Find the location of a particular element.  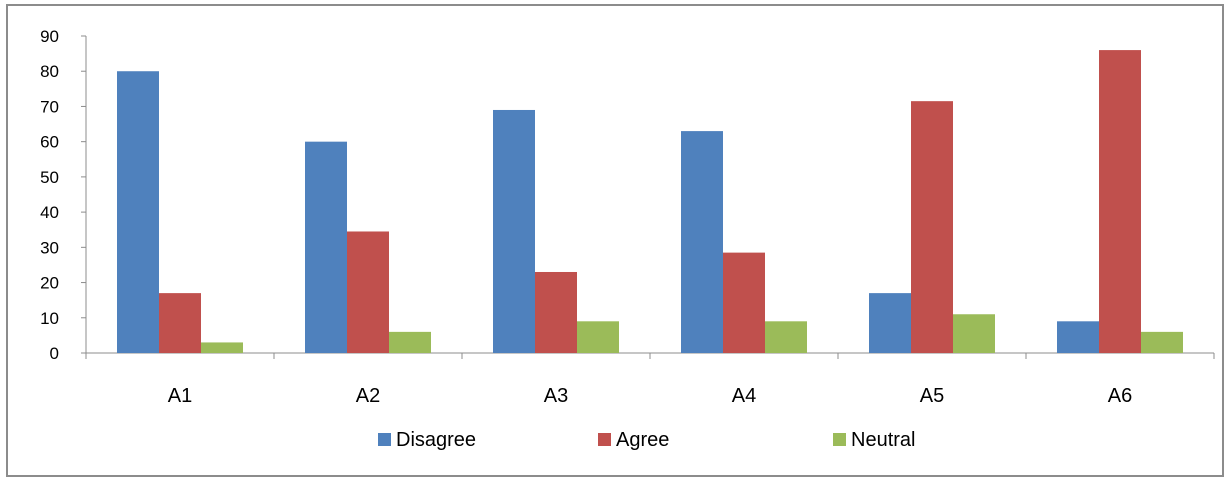

bar-neutral-a3 is located at coordinates (598, 337).